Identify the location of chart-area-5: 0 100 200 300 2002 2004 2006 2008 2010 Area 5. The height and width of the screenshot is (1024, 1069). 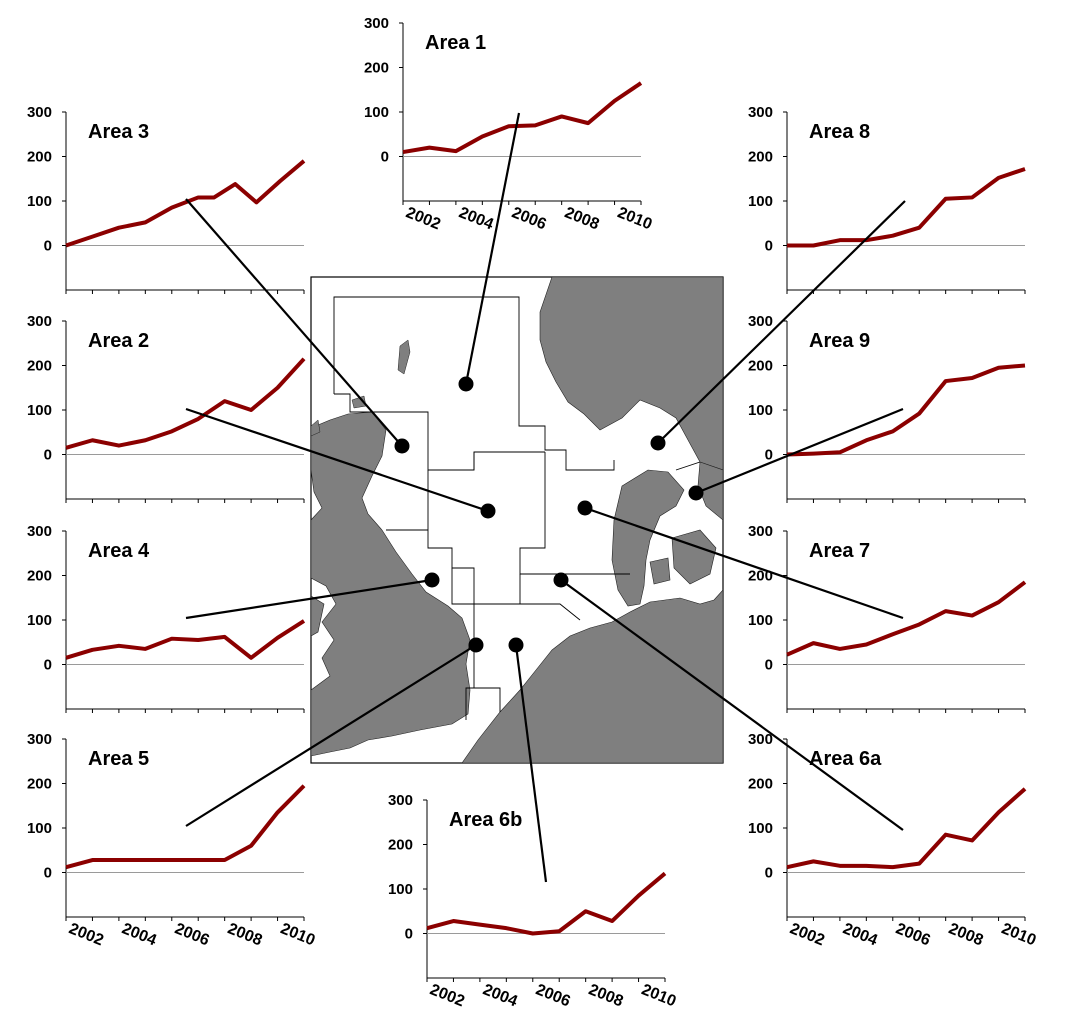
(172, 840).